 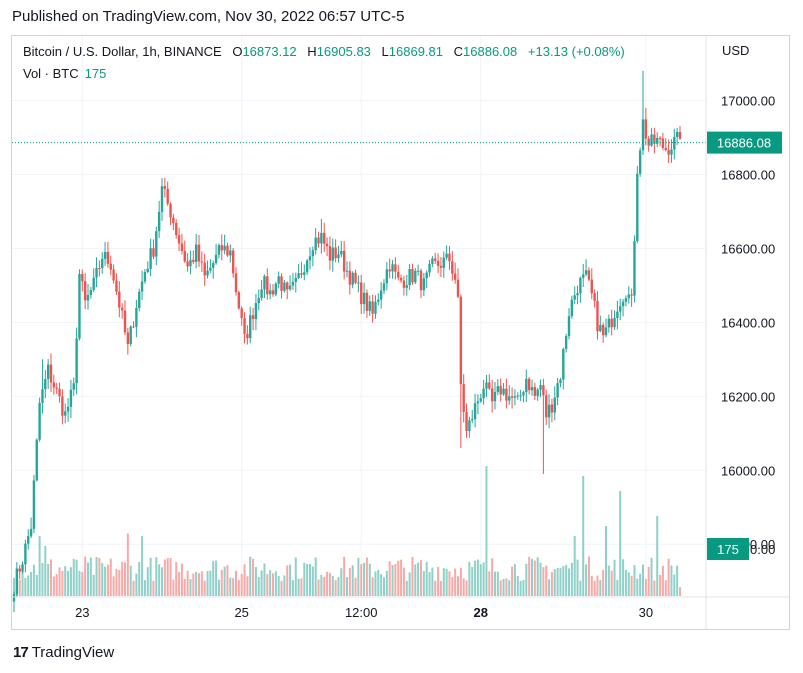 What do you see at coordinates (63, 652) in the screenshot?
I see `footer-brand: 17 TradingView` at bounding box center [63, 652].